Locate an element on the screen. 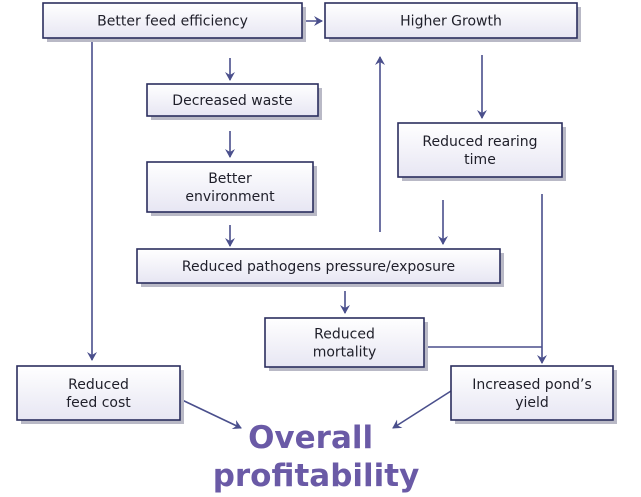 This screenshot has height=497, width=641. result-line: Overall is located at coordinates (310, 438).